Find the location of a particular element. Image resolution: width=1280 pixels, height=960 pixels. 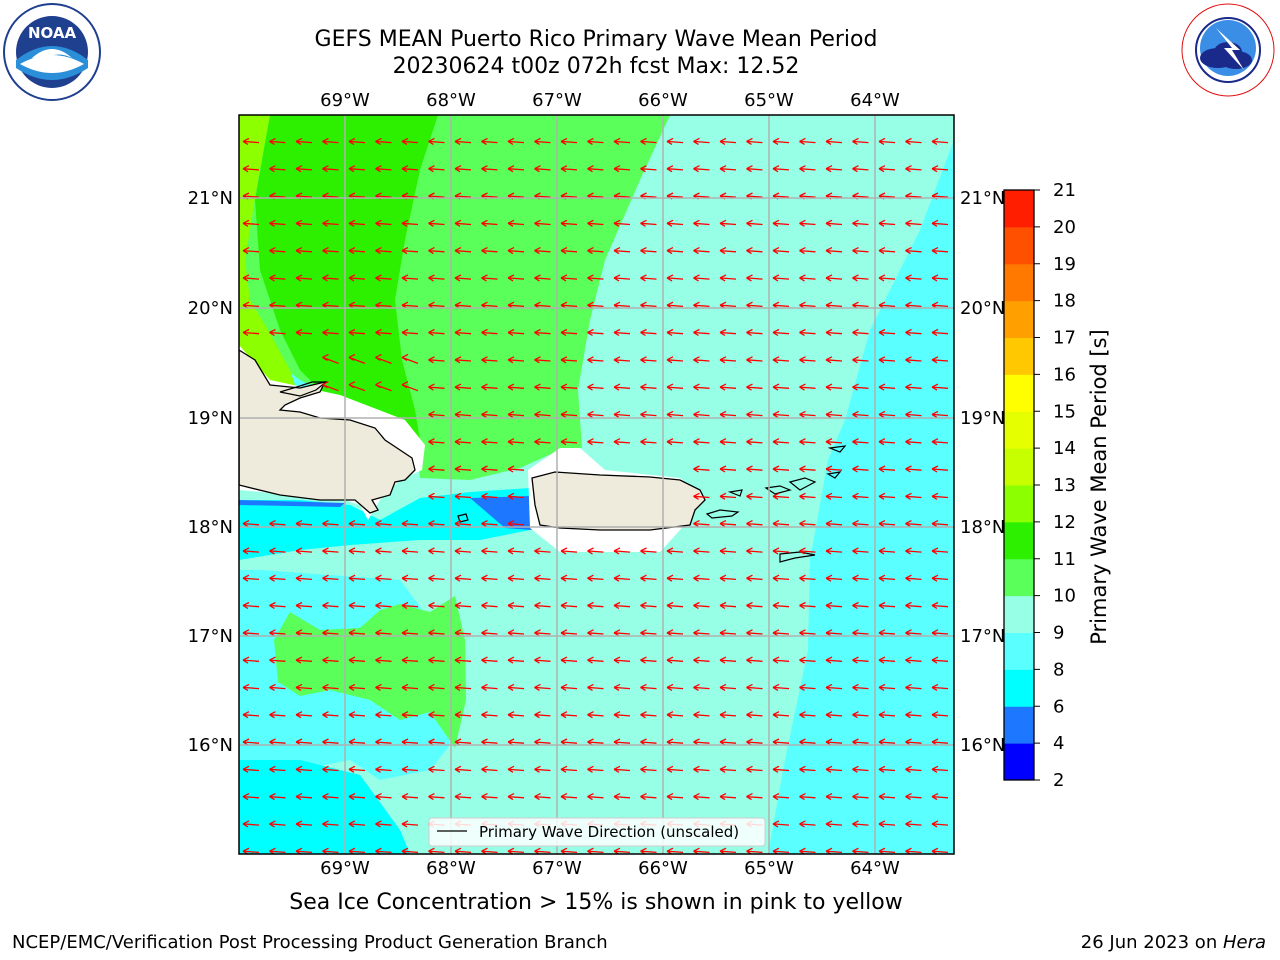

lon-label-bottom: 65°W is located at coordinates (769, 868).